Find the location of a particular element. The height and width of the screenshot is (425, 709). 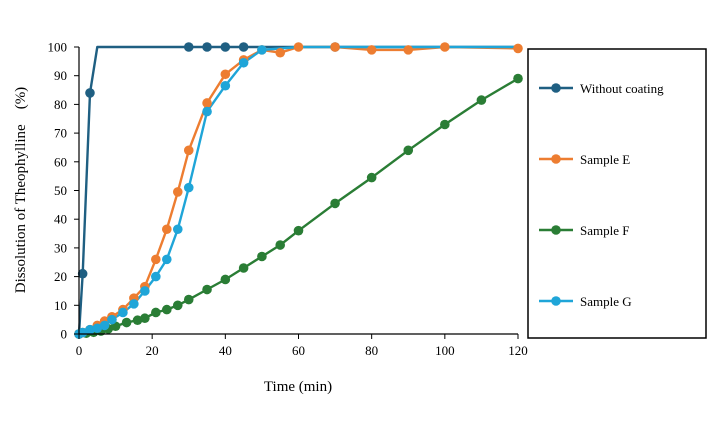

legend-label: Without coating is located at coordinates (622, 88).